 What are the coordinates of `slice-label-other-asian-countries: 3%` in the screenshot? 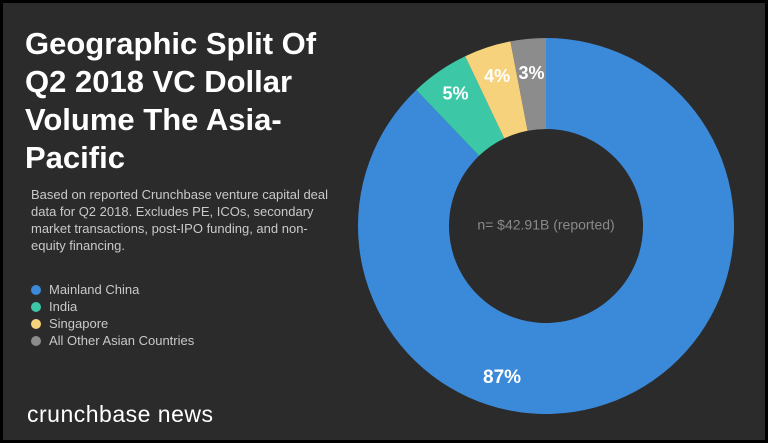 It's located at (531, 73).